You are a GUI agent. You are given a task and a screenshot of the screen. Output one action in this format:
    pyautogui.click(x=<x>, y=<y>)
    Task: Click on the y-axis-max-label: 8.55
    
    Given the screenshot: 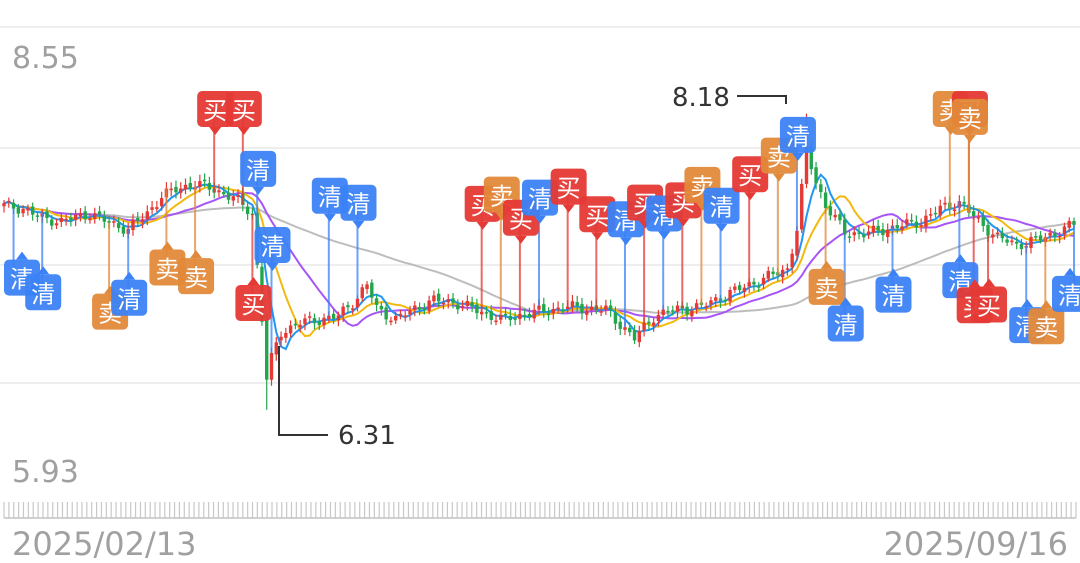 What is the action you would take?
    pyautogui.click(x=45, y=58)
    